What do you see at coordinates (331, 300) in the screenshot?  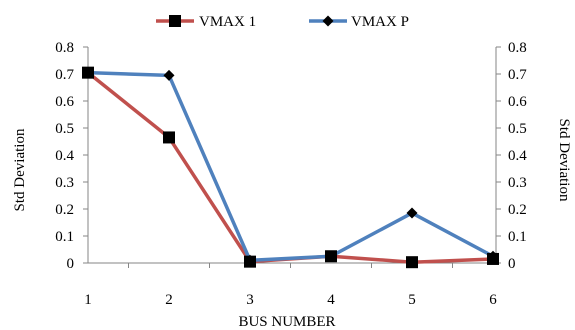 I see `x-tick-label: 4` at bounding box center [331, 300].